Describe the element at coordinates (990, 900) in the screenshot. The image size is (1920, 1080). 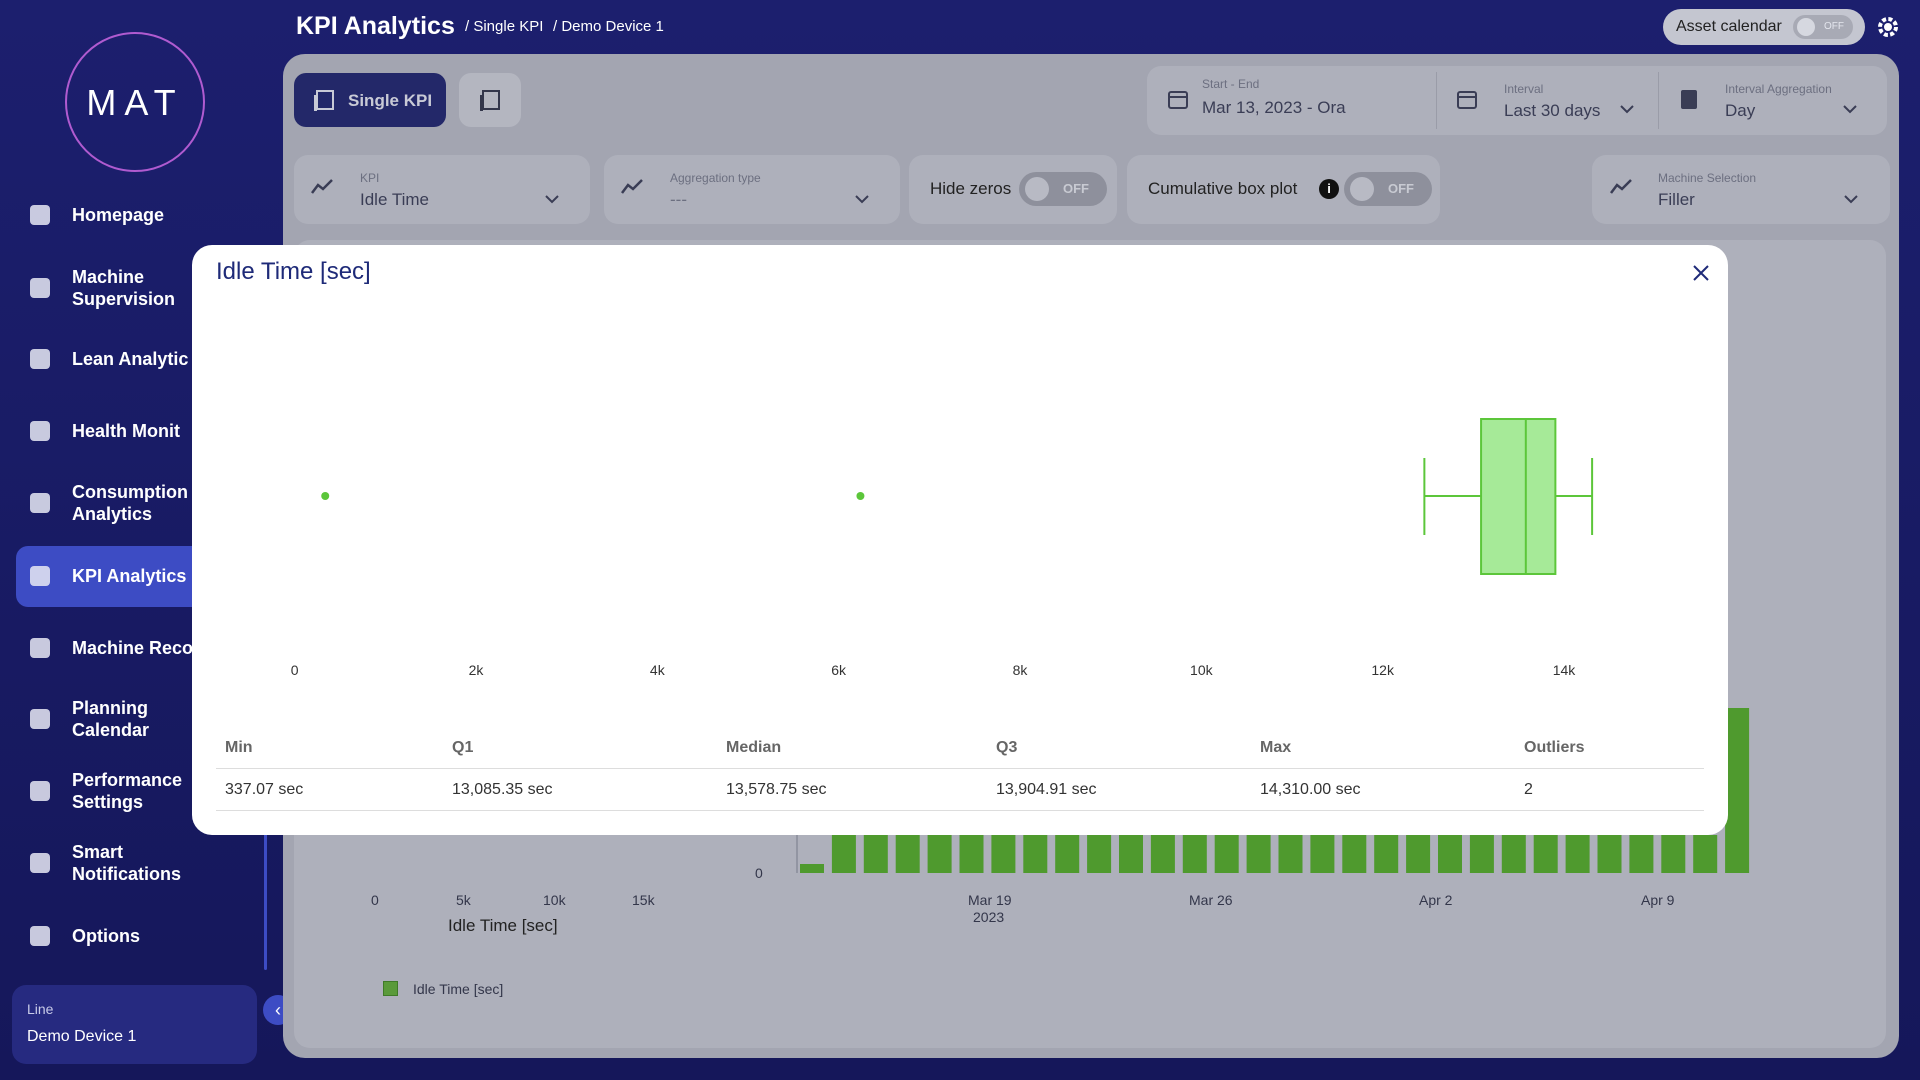
I see `bg-tick: Mar 19` at that location.